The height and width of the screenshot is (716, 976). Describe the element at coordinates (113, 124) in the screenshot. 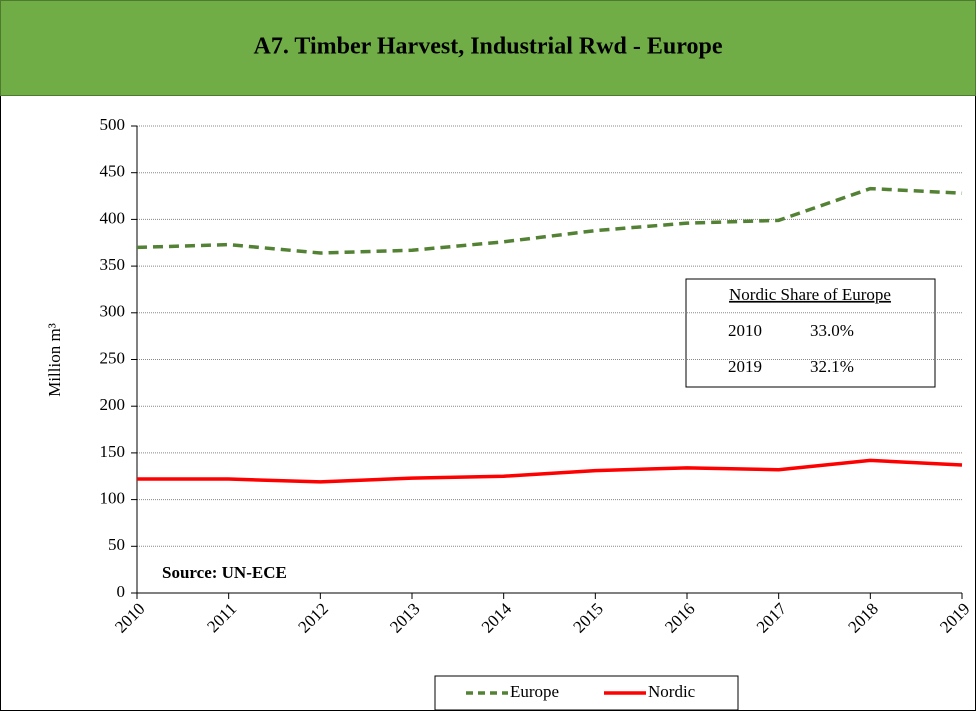

I see `y-tick-label: 500` at that location.